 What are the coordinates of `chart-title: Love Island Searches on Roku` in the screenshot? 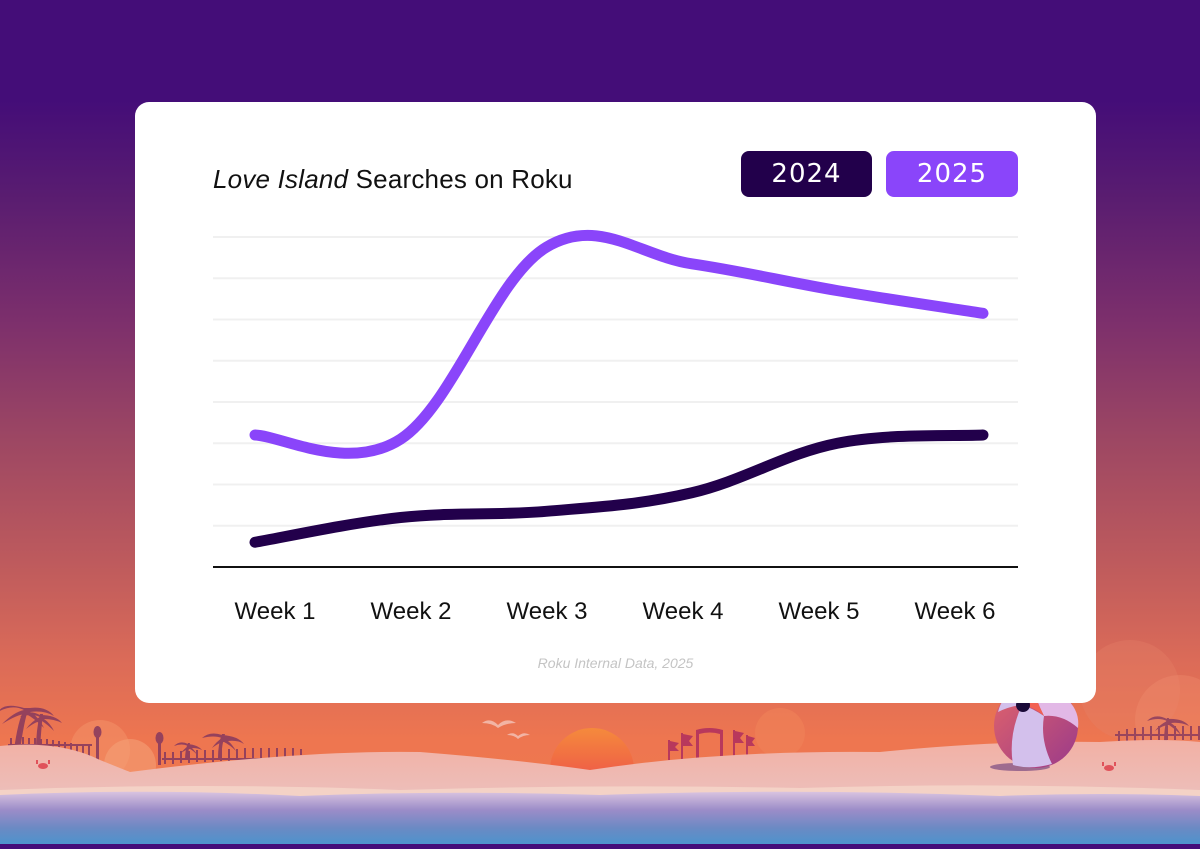 It's located at (393, 179).